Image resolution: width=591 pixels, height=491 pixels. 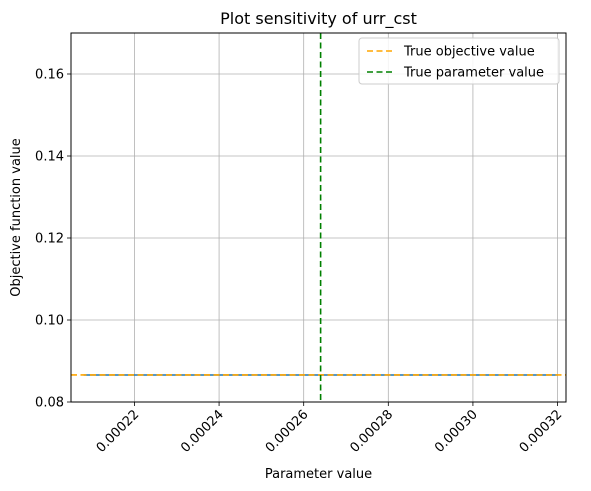 I want to click on y-tick-label: 0.12, so click(x=49, y=239).